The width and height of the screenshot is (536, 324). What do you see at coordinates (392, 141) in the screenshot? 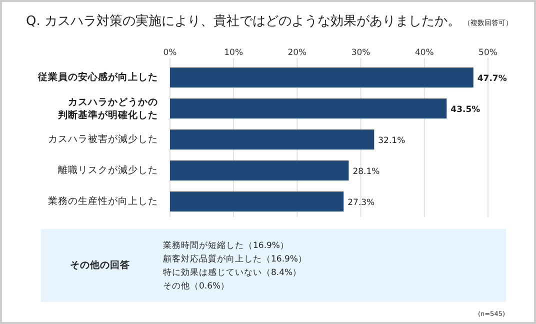
I see `data-label: 32.1%` at bounding box center [392, 141].